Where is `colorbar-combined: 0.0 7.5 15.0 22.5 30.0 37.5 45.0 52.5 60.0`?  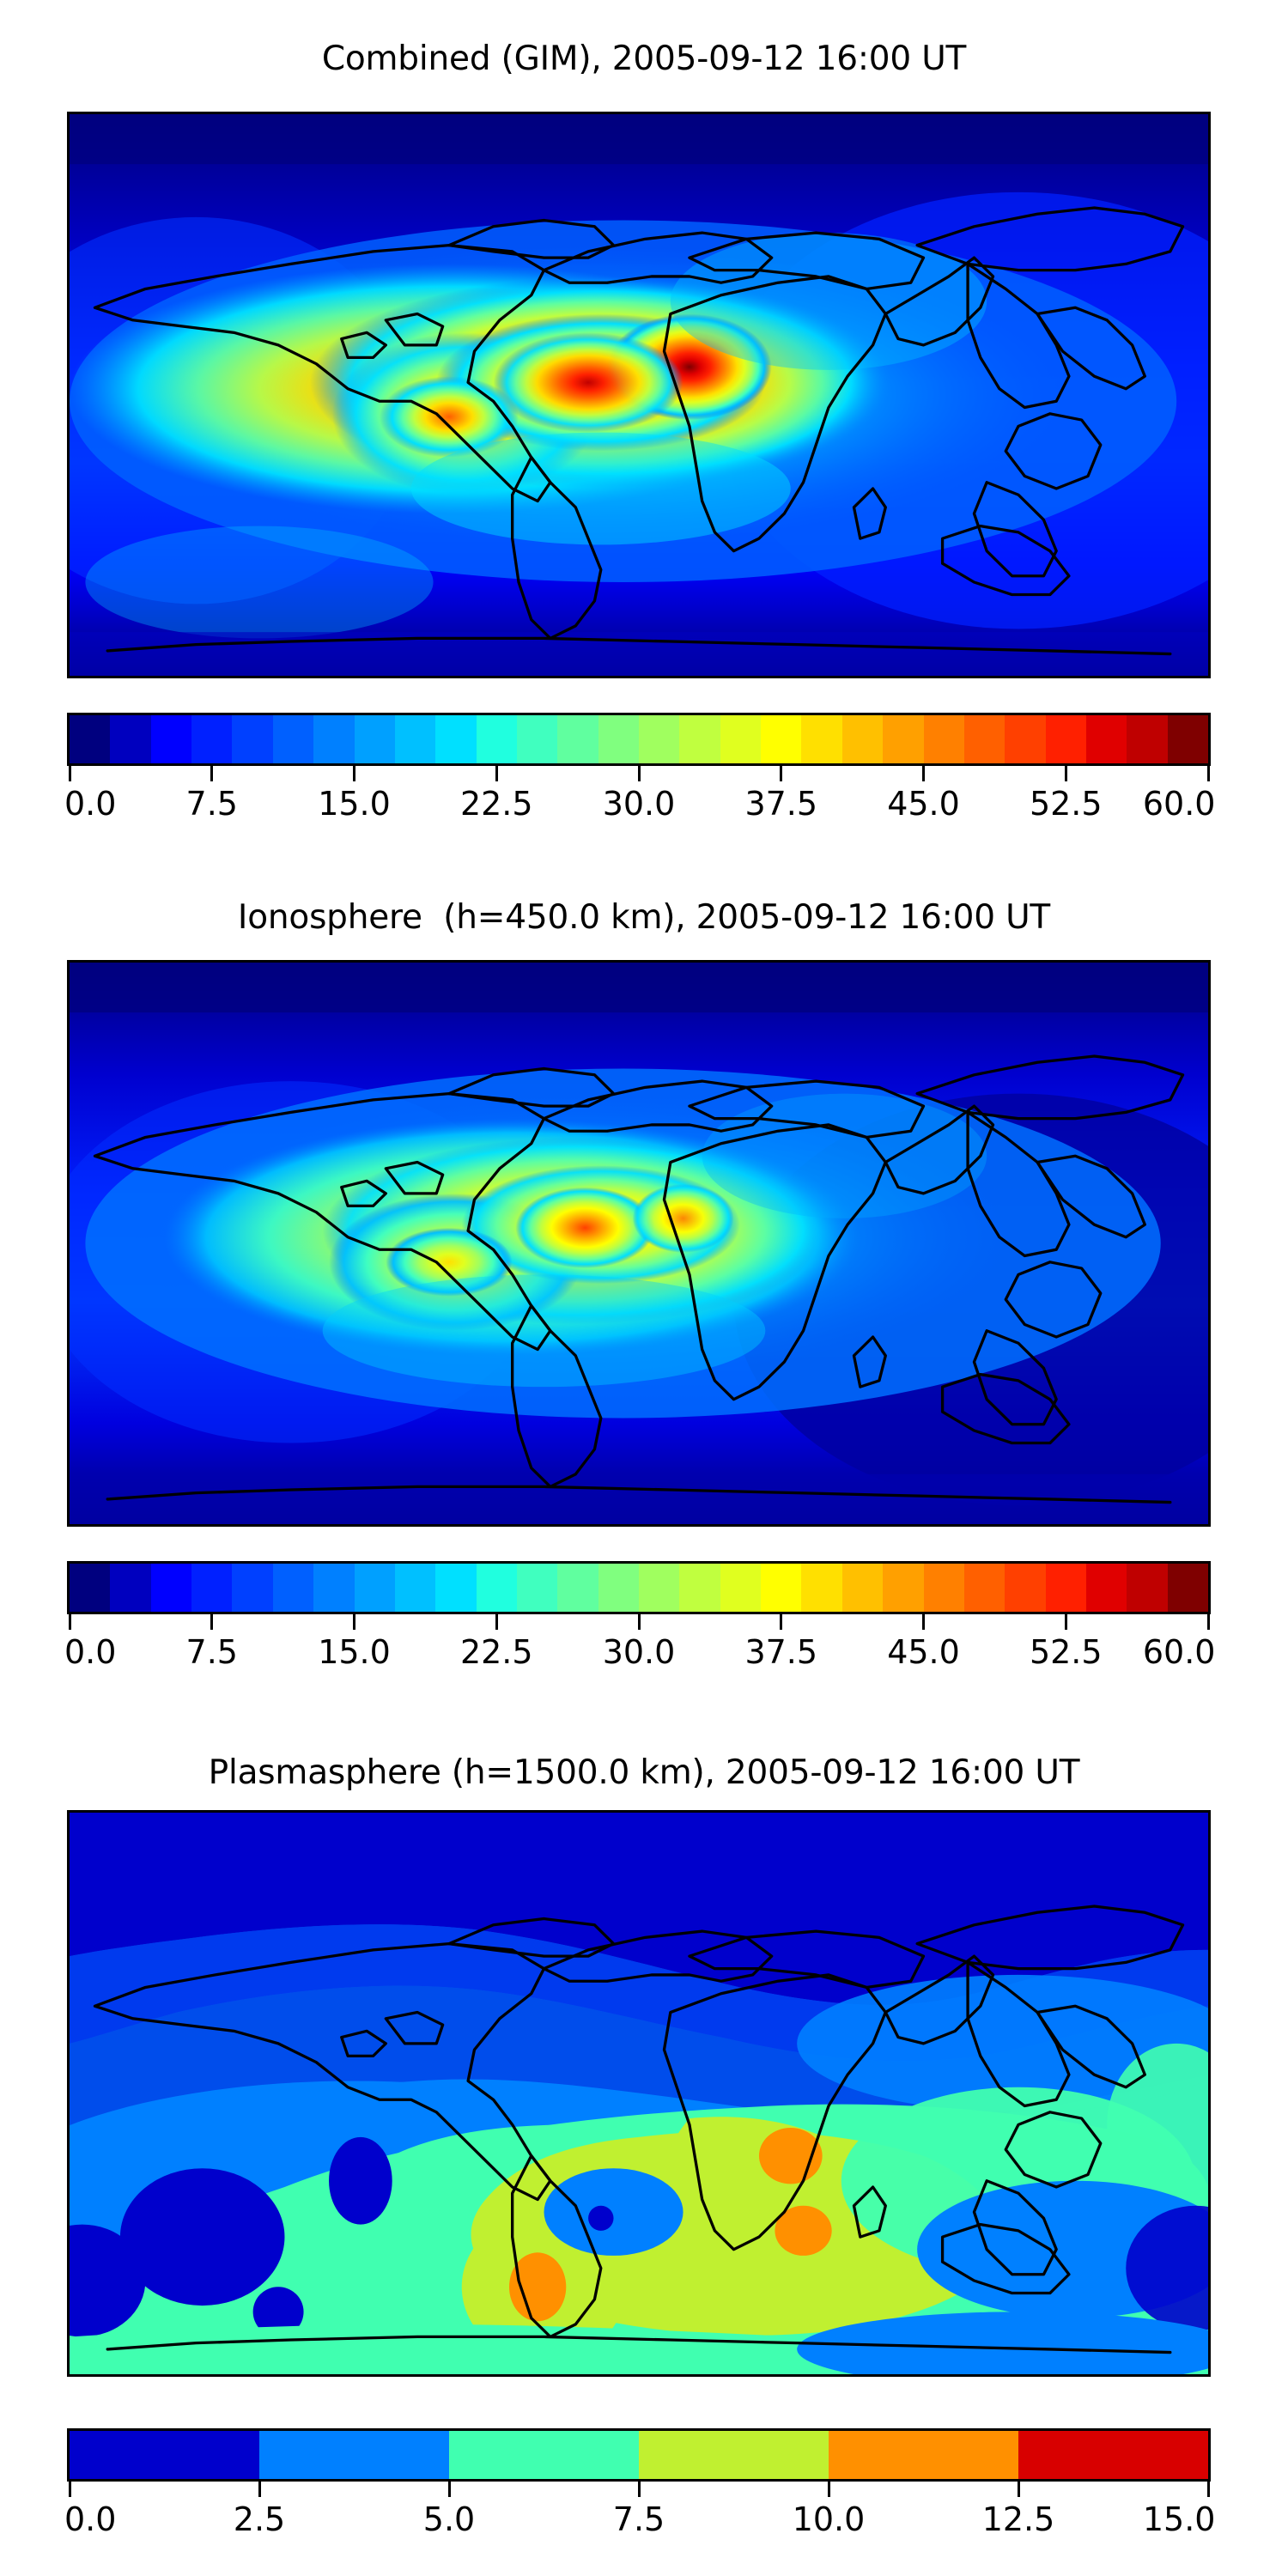 colorbar-combined: 0.0 7.5 15.0 22.5 30.0 37.5 45.0 52.5 60.0 is located at coordinates (640, 768).